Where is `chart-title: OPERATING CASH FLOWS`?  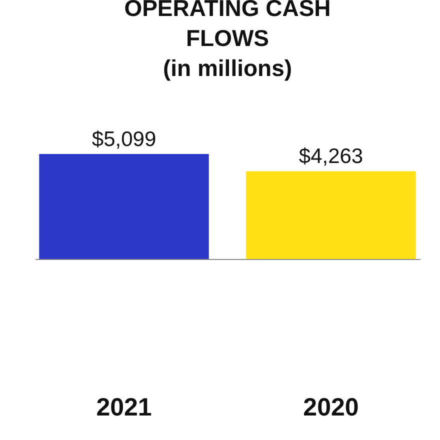 chart-title: OPERATING CASH FLOWS is located at coordinates (227, 25).